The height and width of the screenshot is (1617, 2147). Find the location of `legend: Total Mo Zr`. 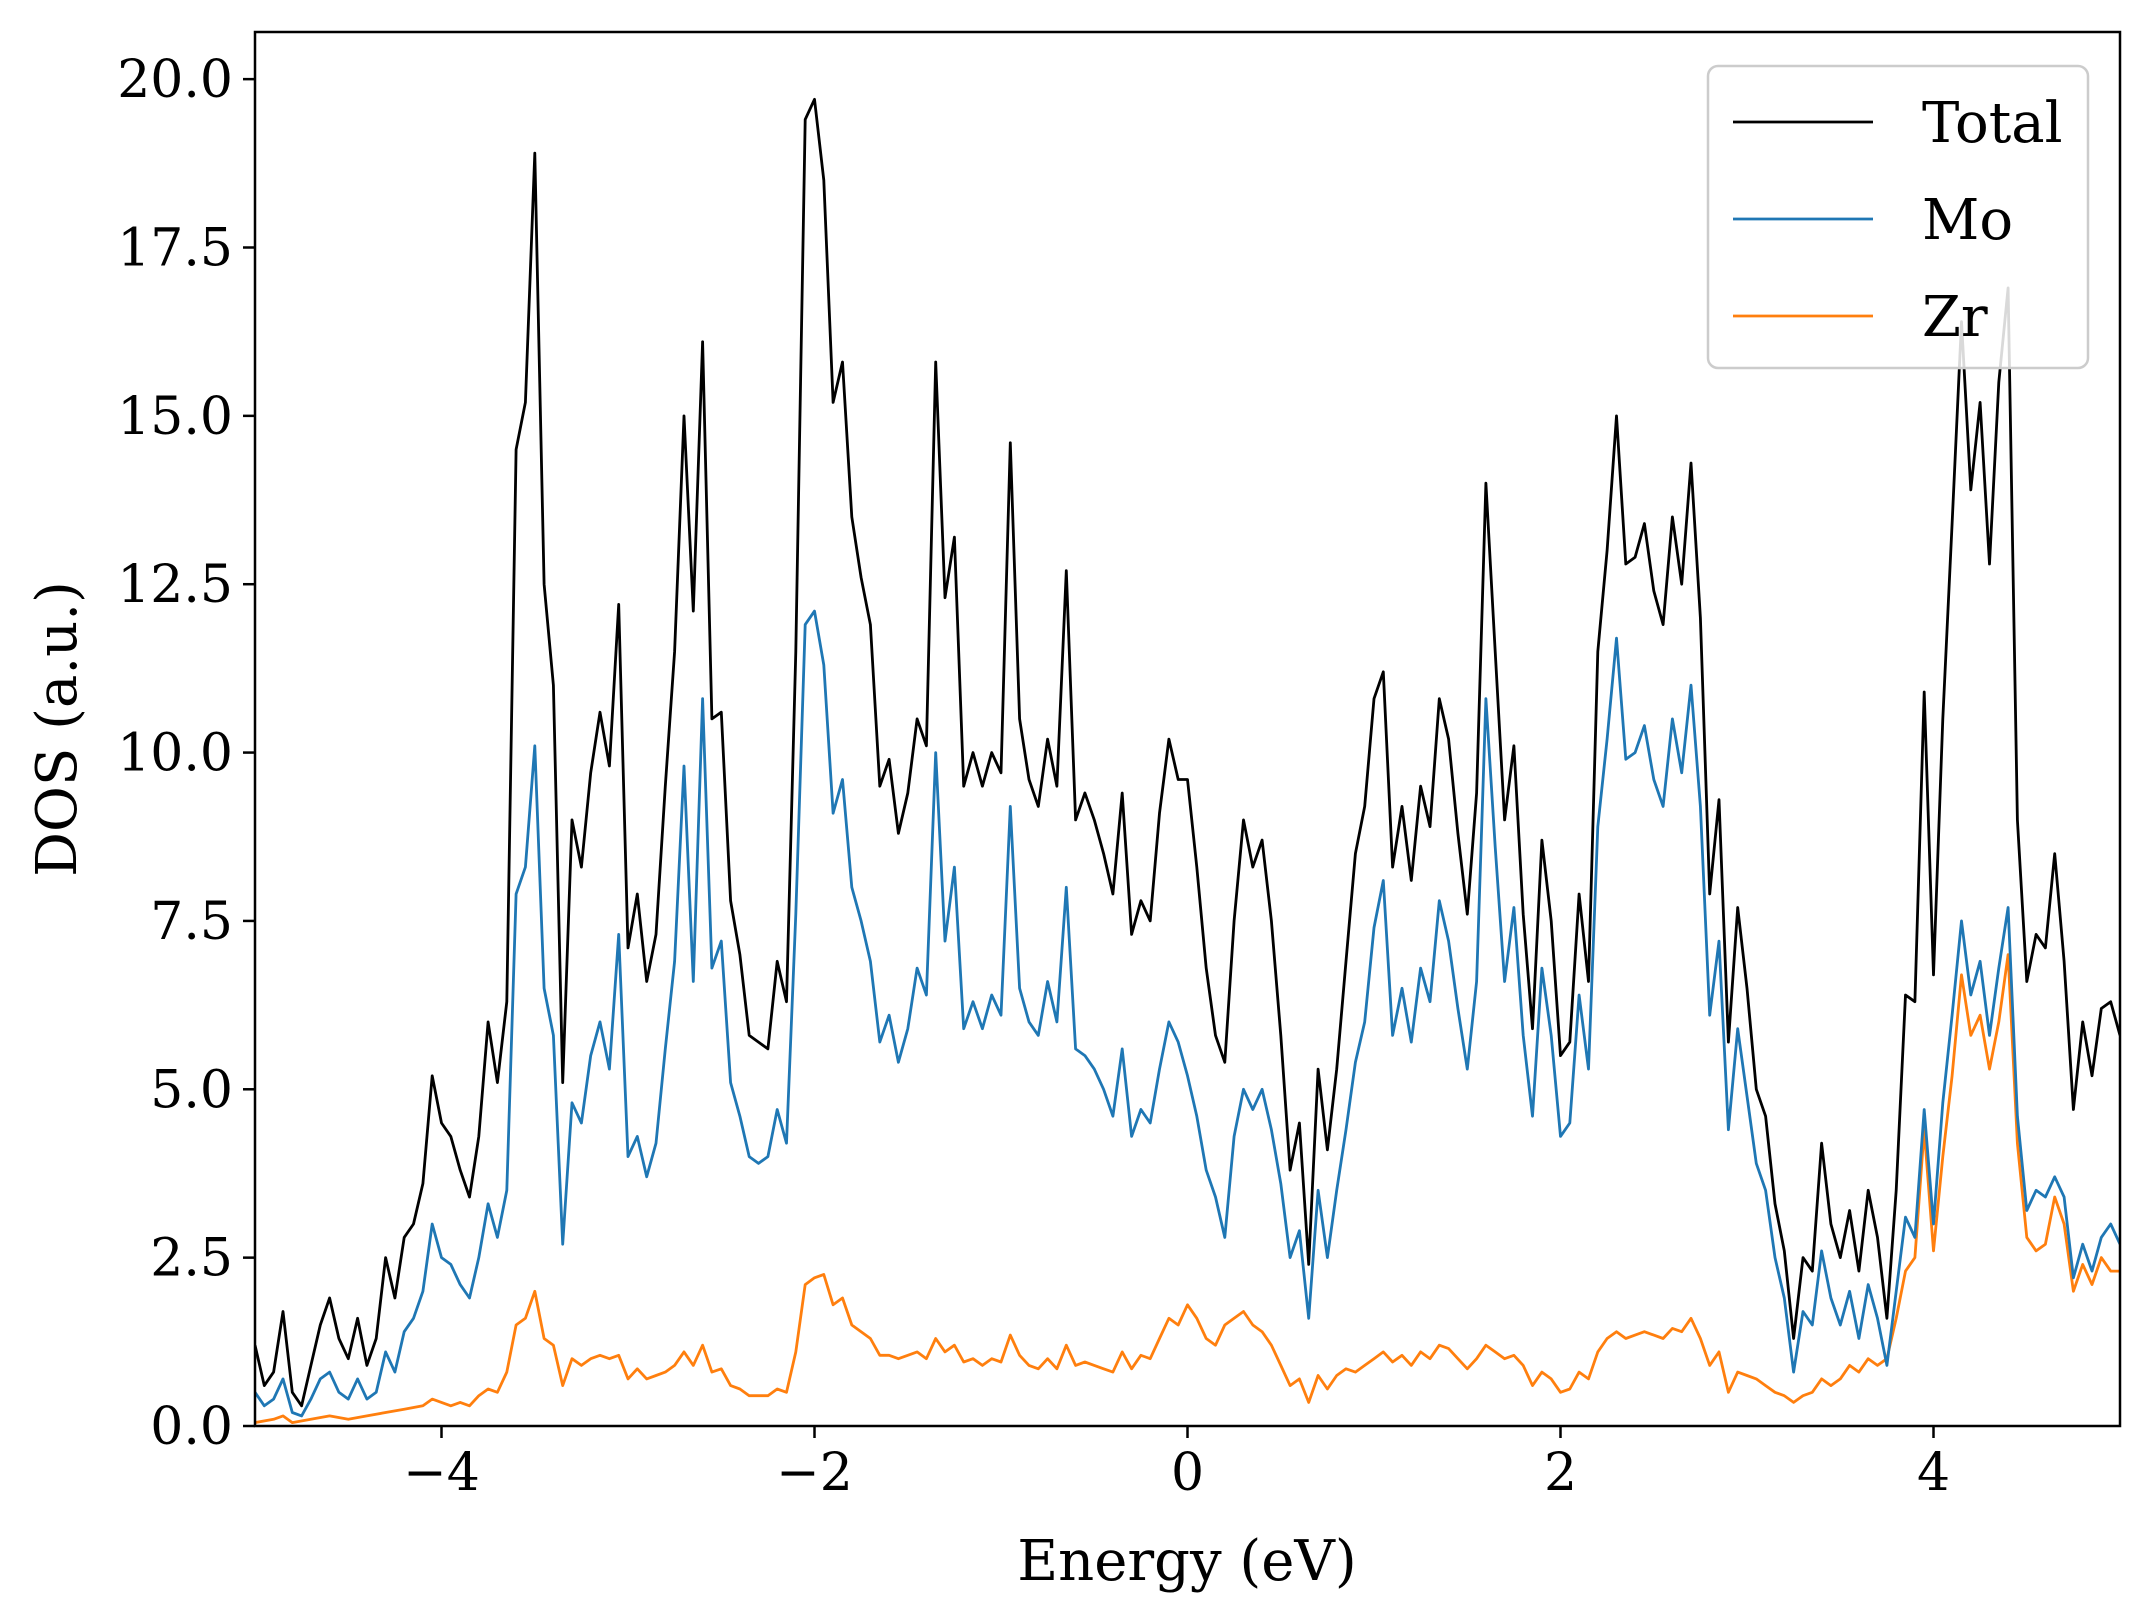

legend: Total Mo Zr is located at coordinates (1898, 217).